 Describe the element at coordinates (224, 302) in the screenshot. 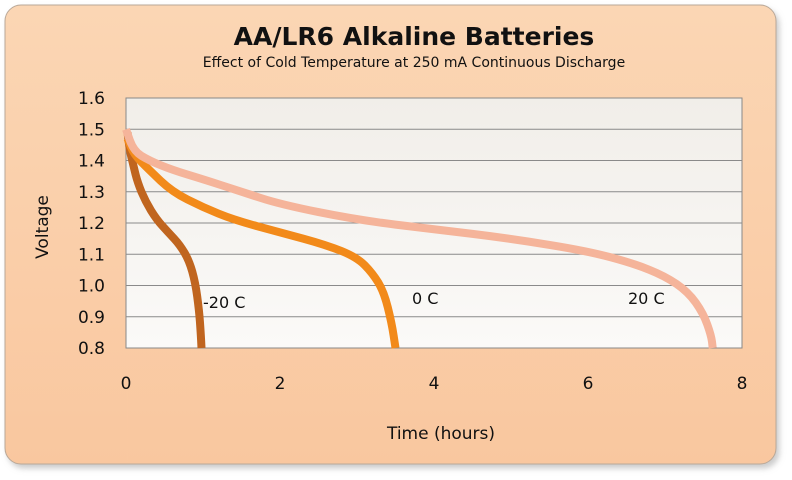

I see `series-label: -20 C` at that location.